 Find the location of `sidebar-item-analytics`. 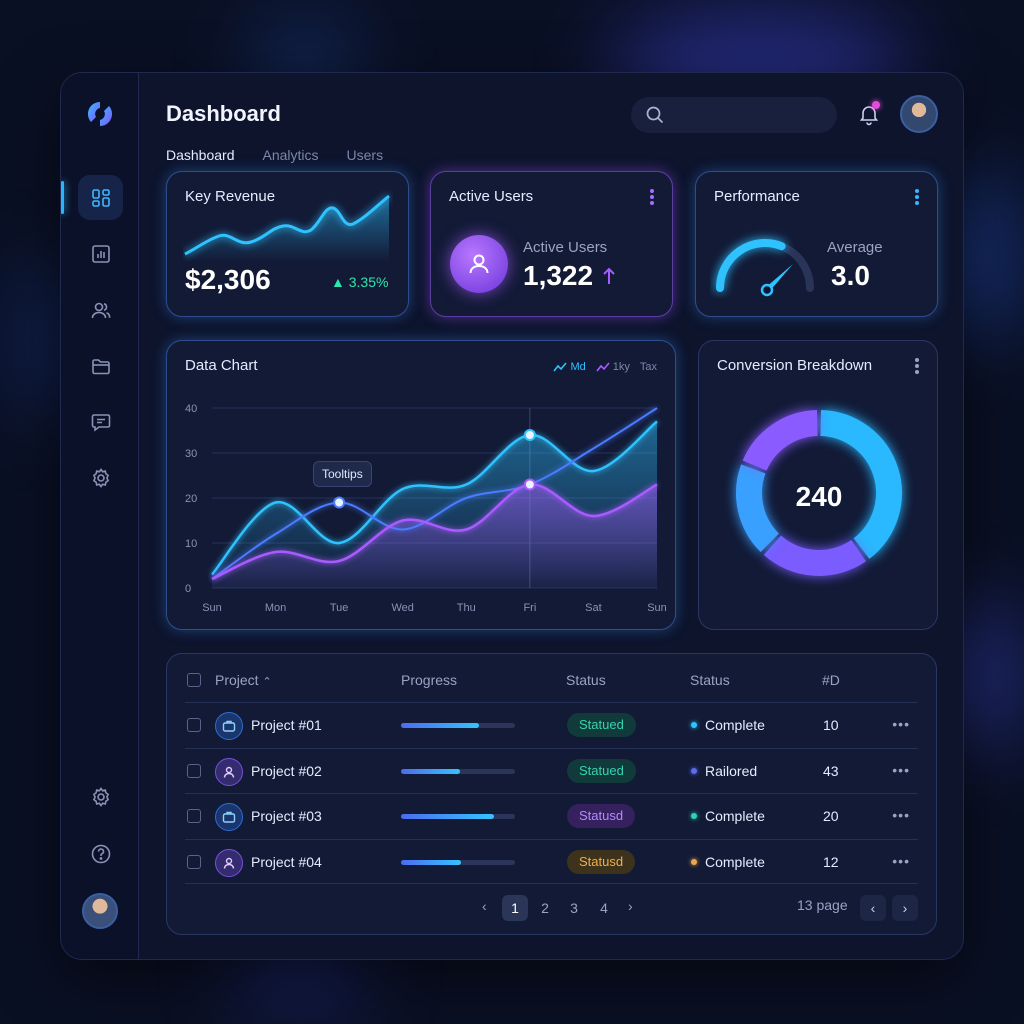

sidebar-item-analytics is located at coordinates (100, 253).